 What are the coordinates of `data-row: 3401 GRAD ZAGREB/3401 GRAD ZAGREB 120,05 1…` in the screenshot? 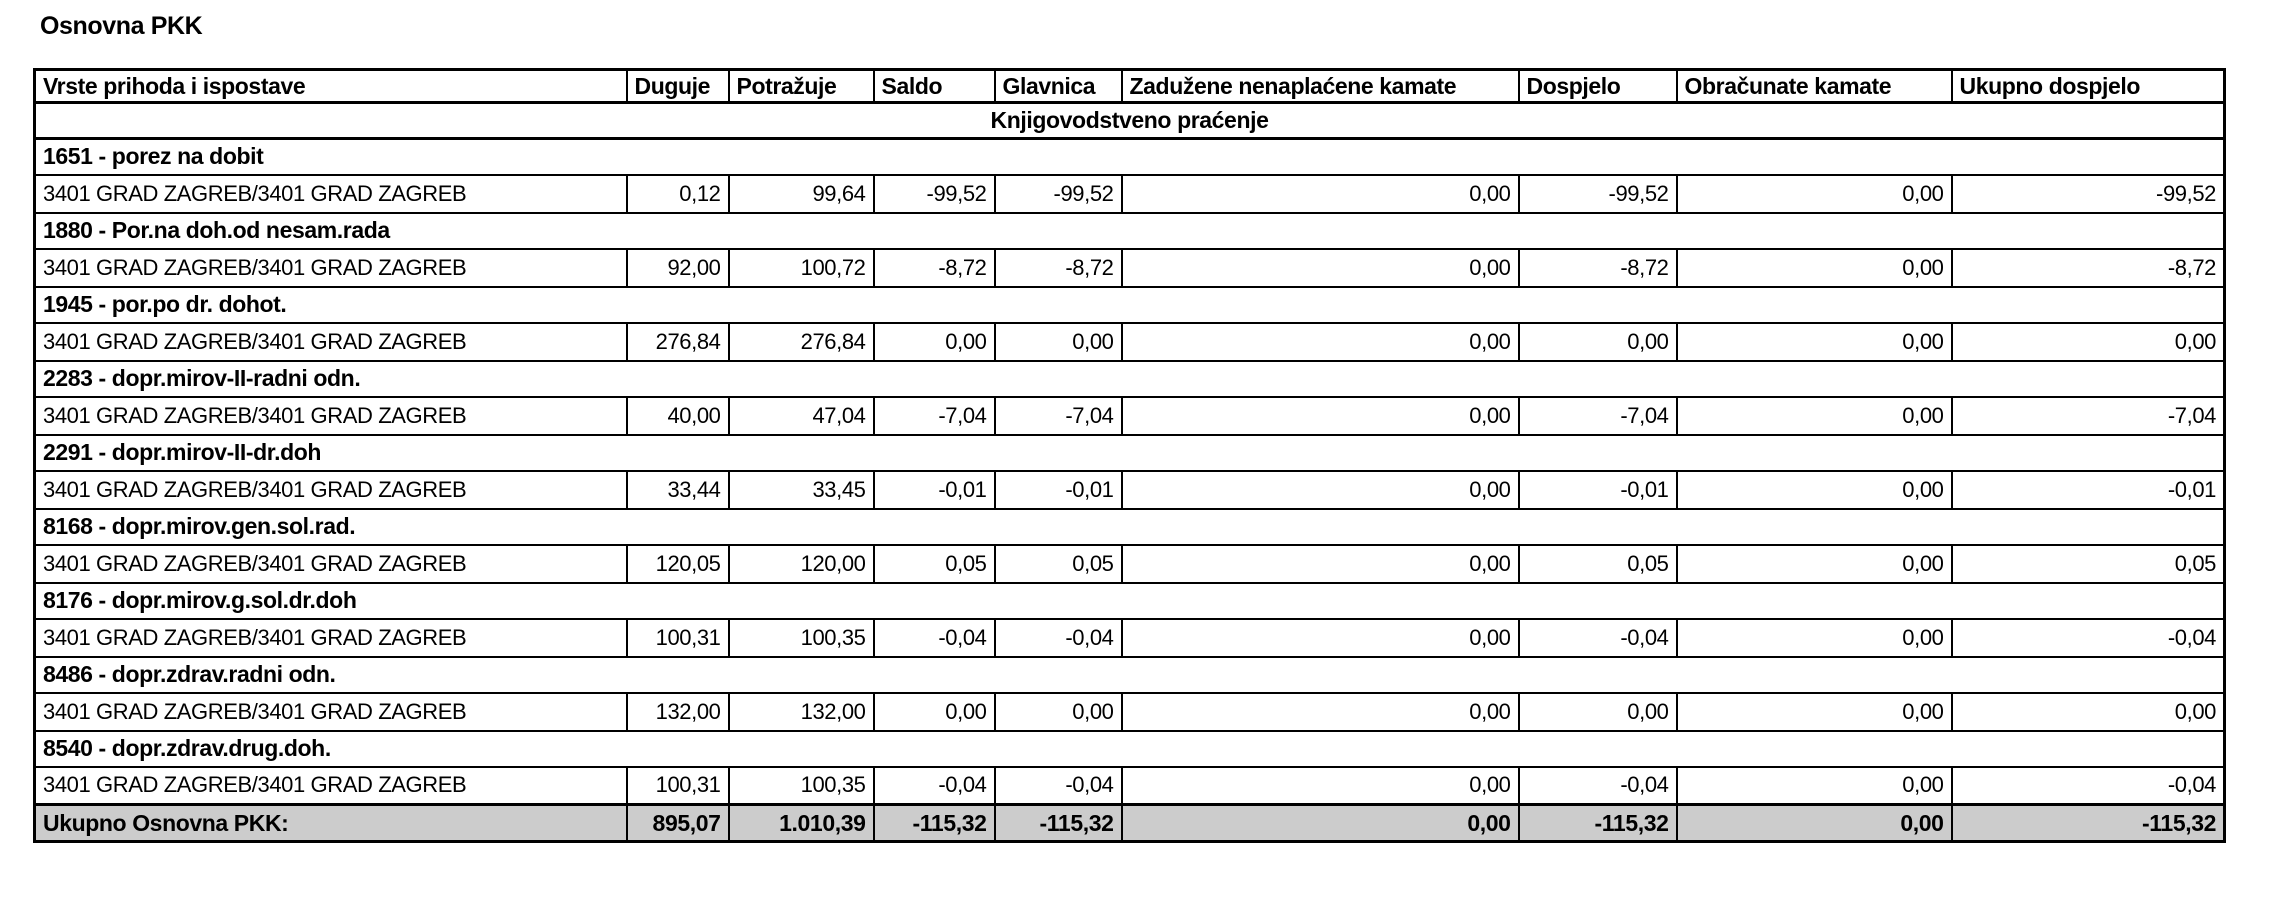 It's located at (1129, 563).